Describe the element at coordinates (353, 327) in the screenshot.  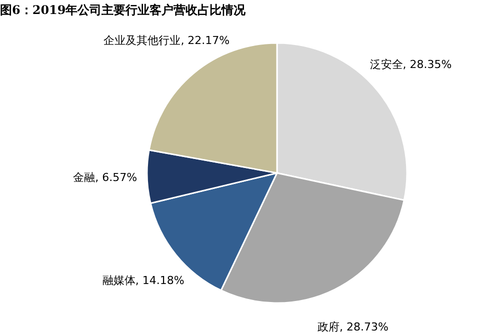
I see `slice-label: 政府, 28.73%` at that location.